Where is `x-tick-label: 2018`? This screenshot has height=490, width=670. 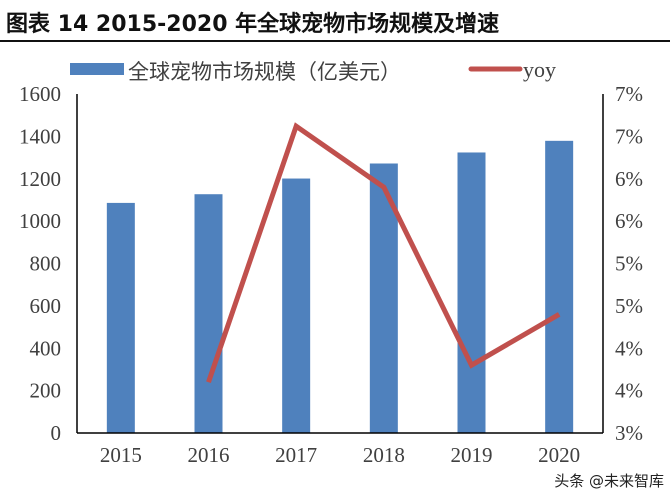 x-tick-label: 2018 is located at coordinates (384, 455).